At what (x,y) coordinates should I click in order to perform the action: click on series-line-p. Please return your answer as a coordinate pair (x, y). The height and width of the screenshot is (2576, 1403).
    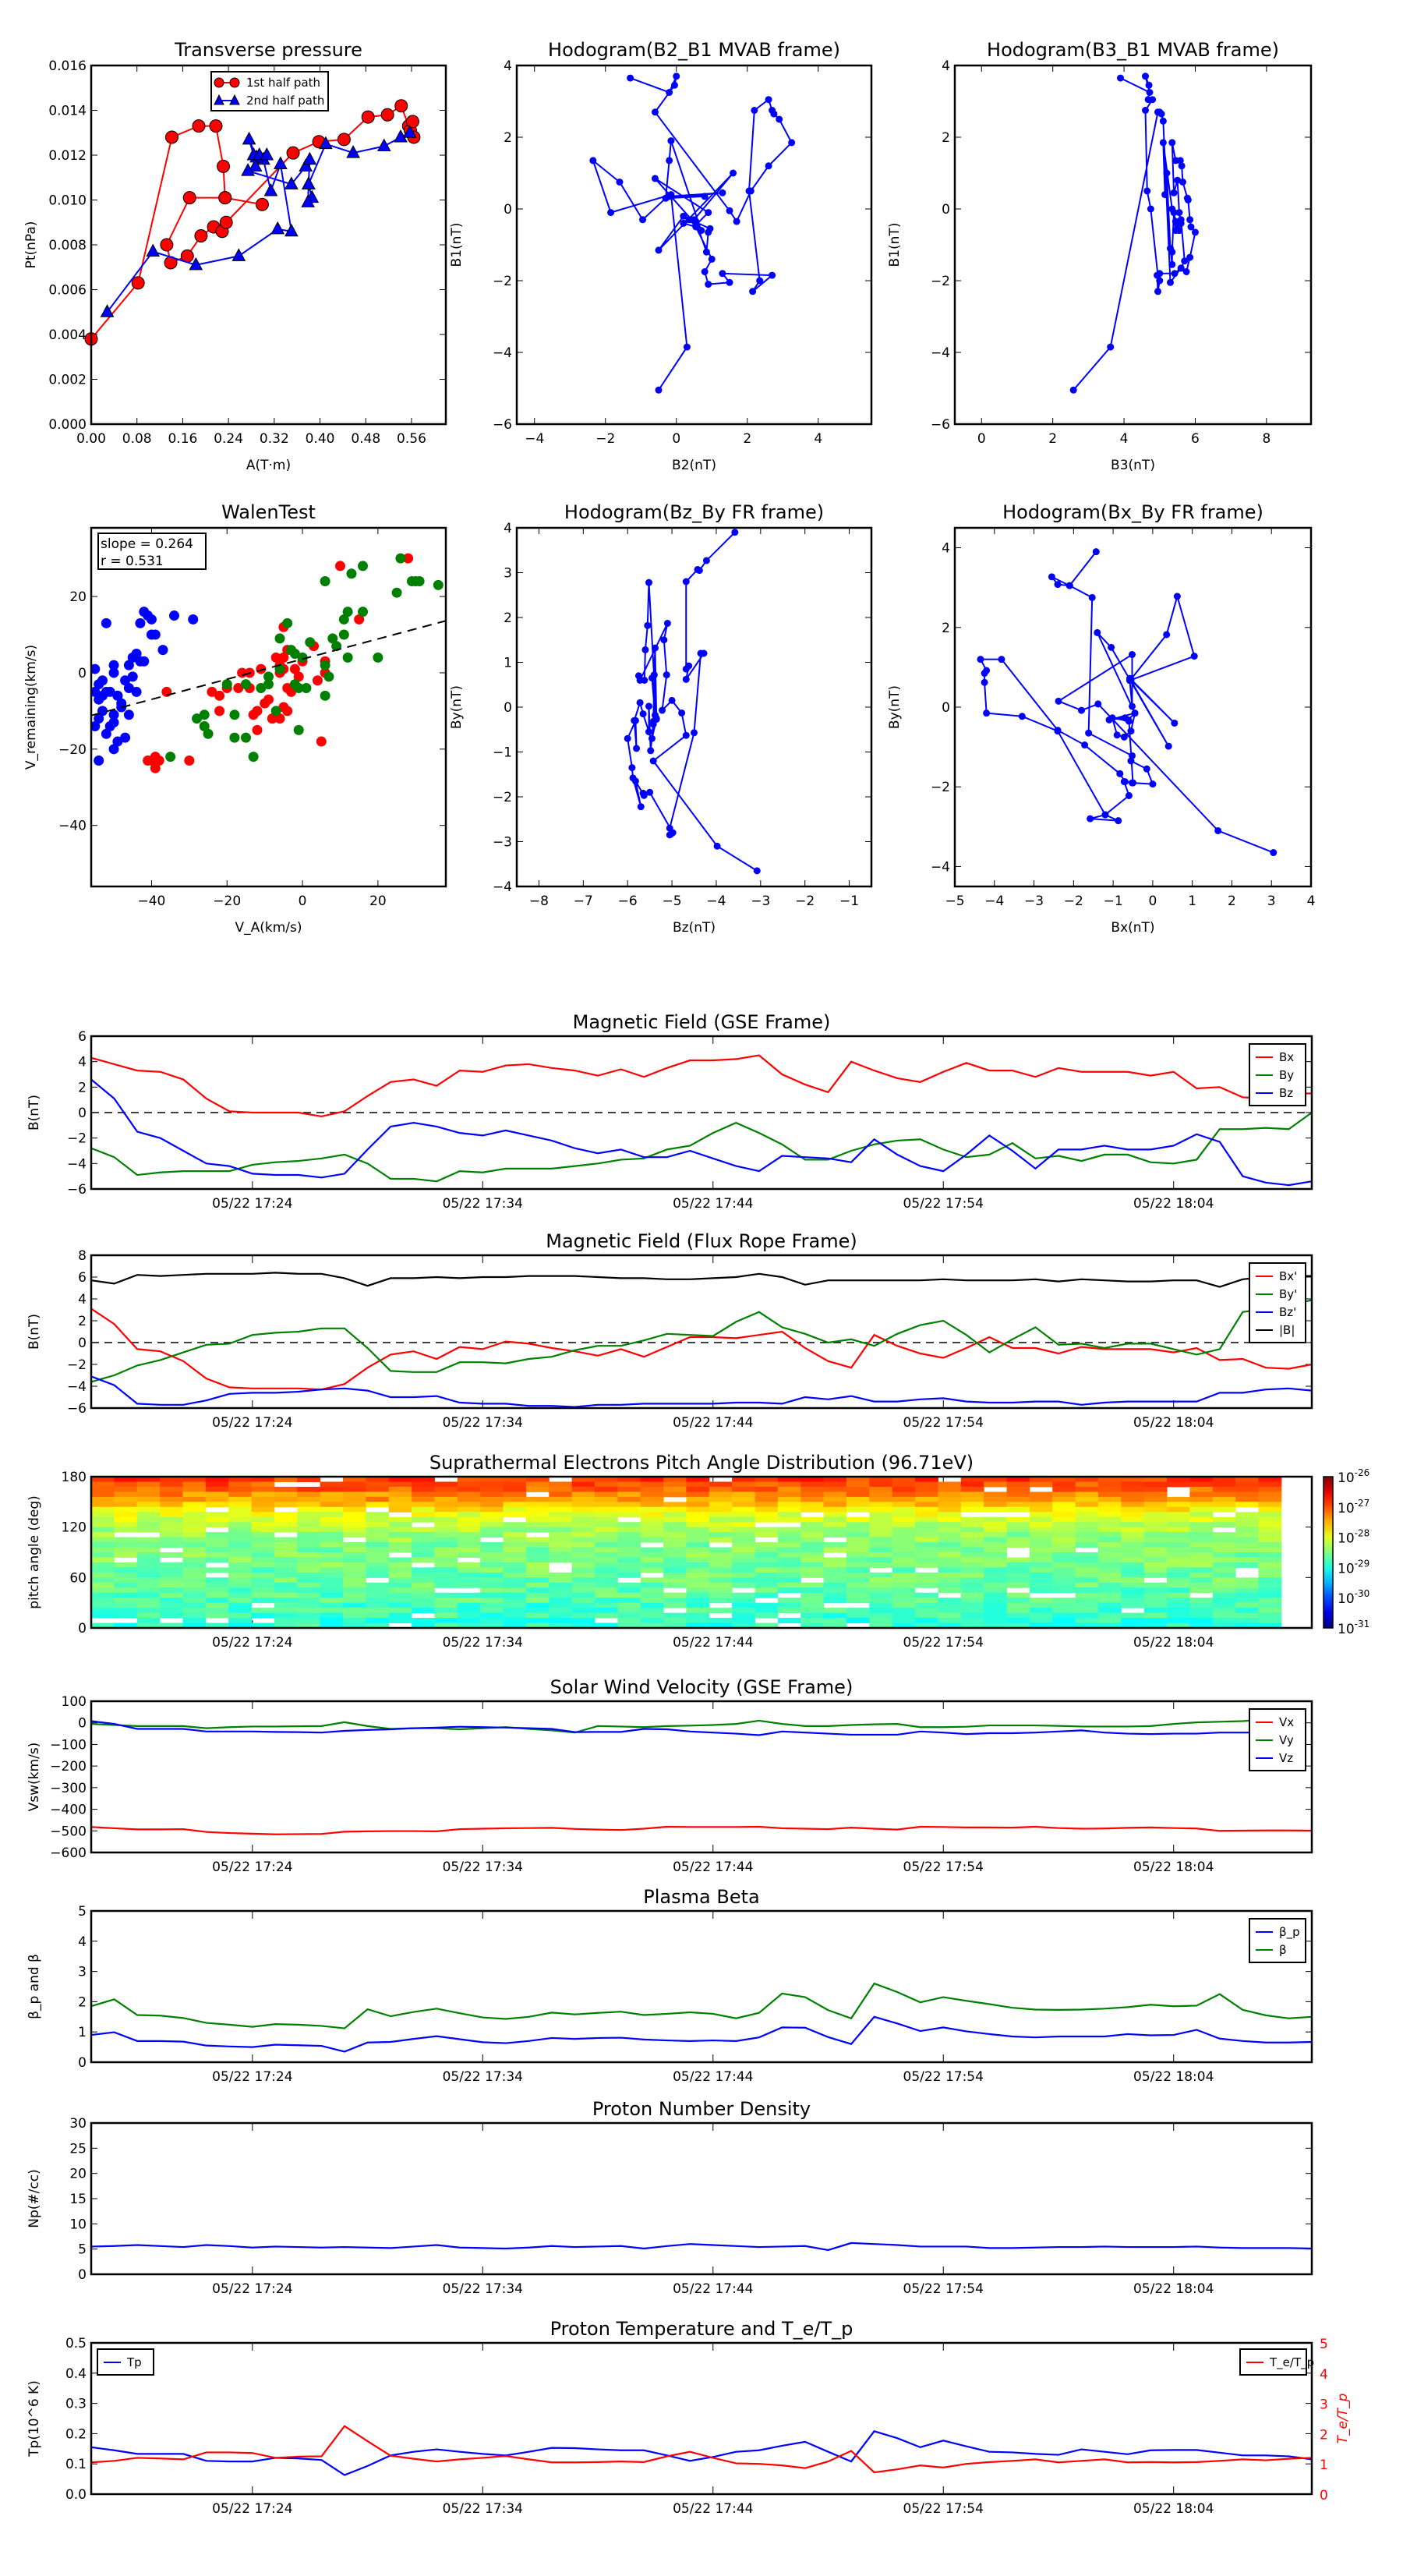
    Looking at the image, I should click on (701, 2034).